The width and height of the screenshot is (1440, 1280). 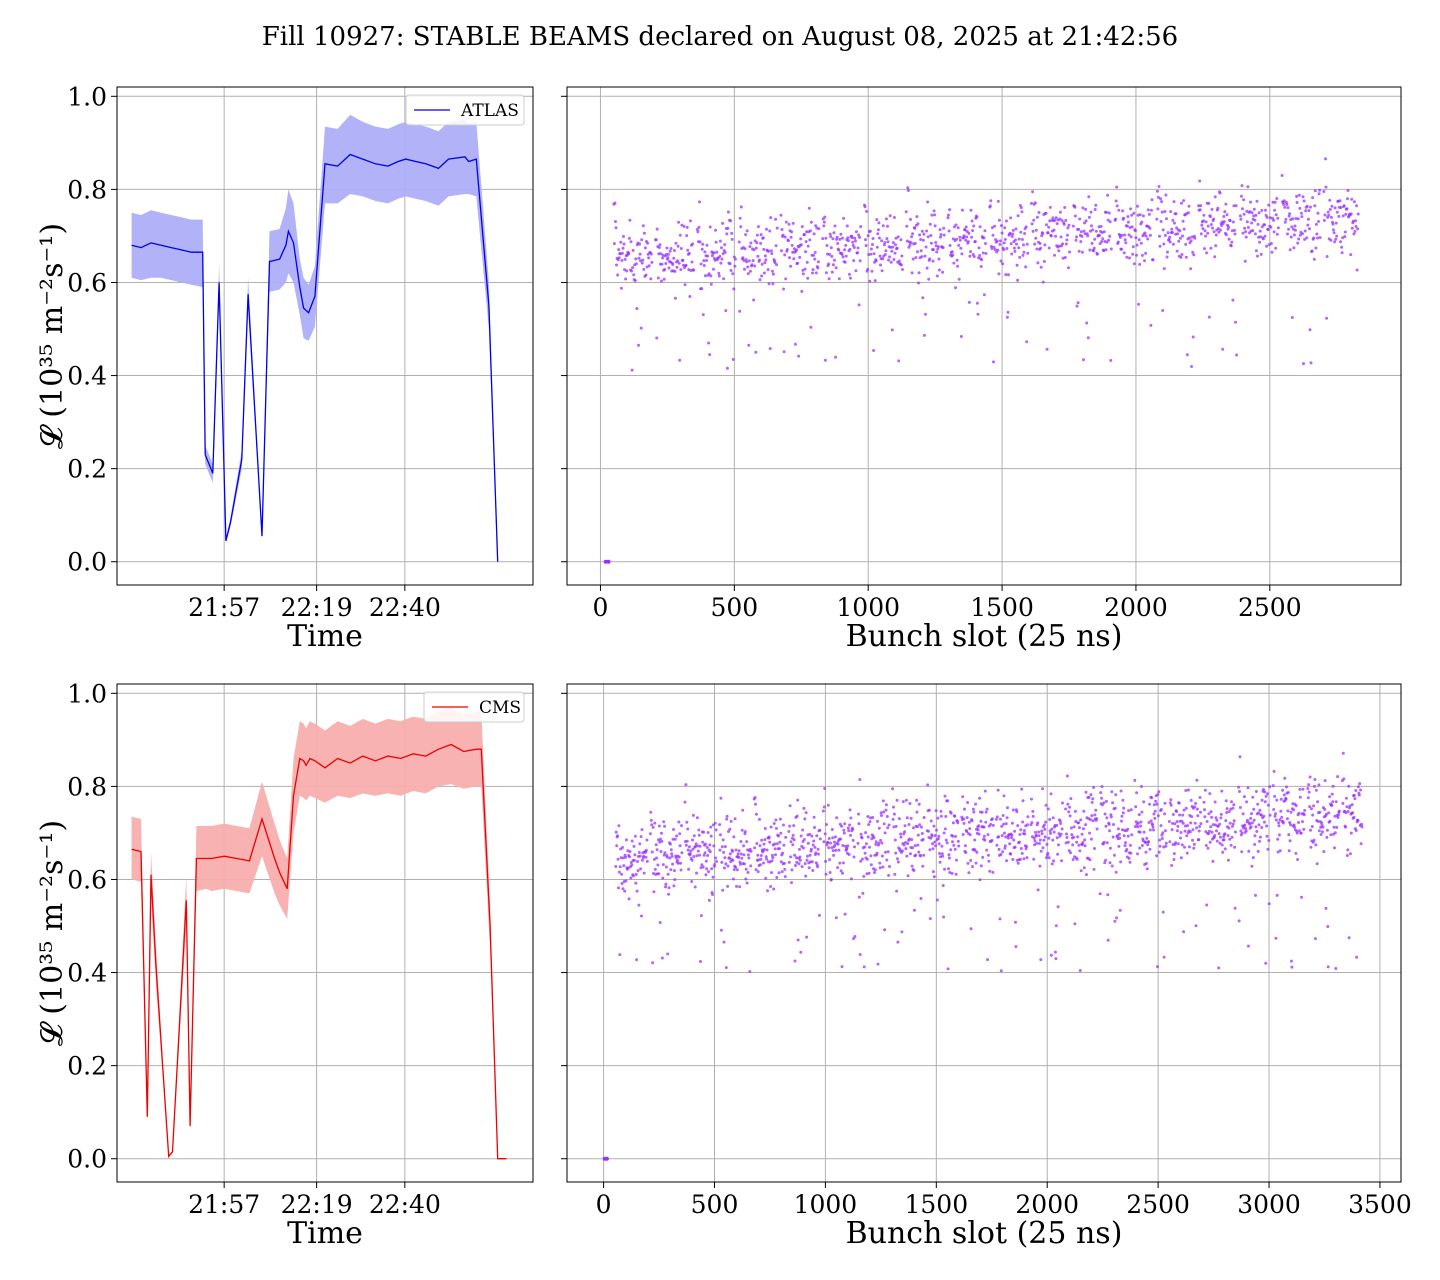 What do you see at coordinates (601, 607) in the screenshot?
I see `x-tick-label: 0` at bounding box center [601, 607].